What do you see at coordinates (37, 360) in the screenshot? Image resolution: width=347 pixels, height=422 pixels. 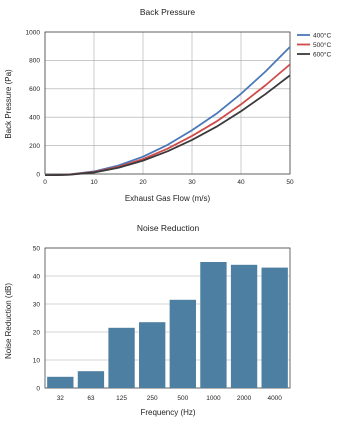 I see `y-tick-label: 10` at bounding box center [37, 360].